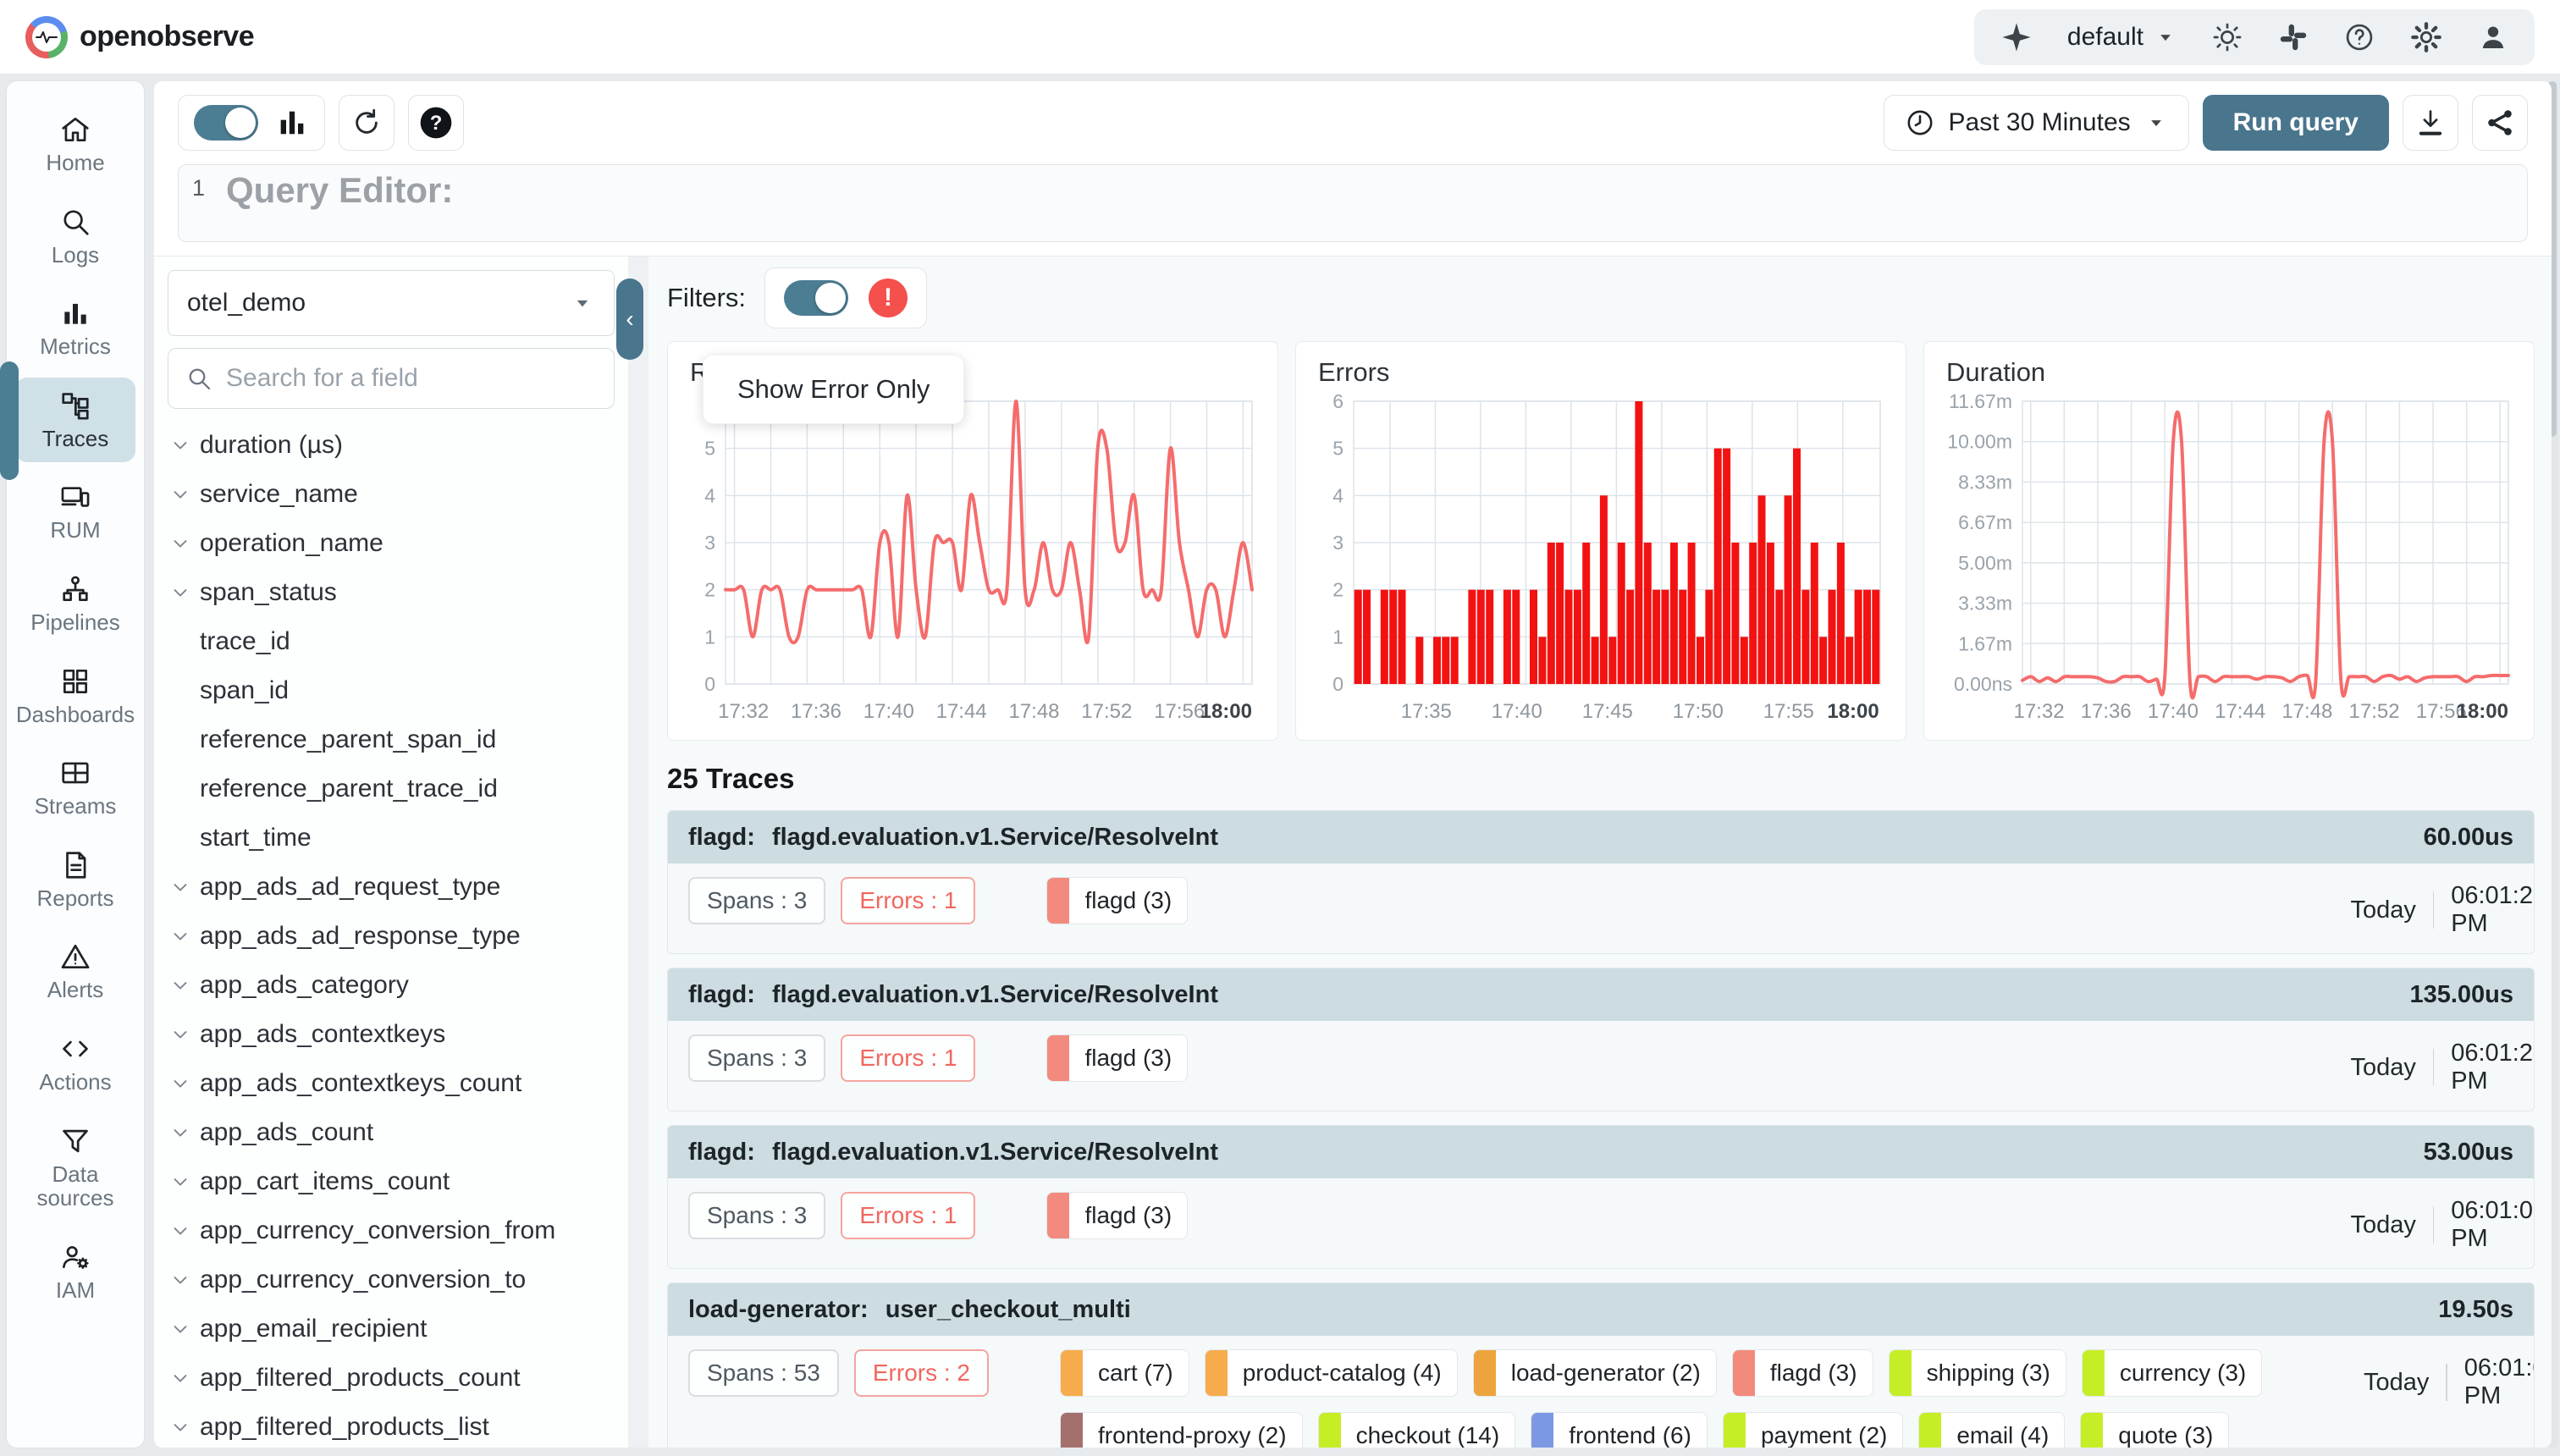 Image resolution: width=2560 pixels, height=1456 pixels. What do you see at coordinates (75, 972) in the screenshot?
I see `sidebar-item-alerts: Alerts` at bounding box center [75, 972].